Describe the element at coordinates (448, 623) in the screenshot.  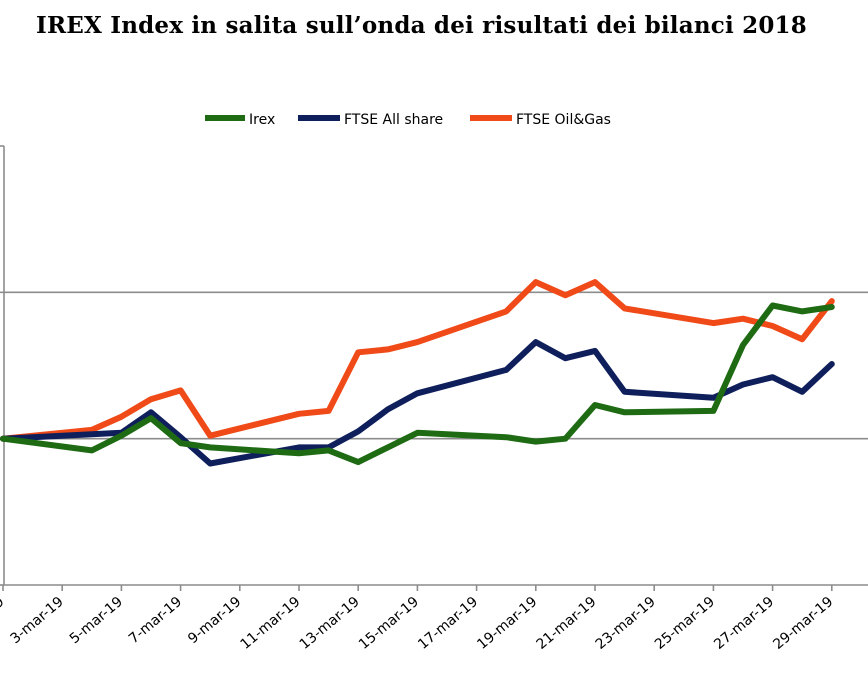
I see `x-tick-label-8: 17-mar-19` at that location.